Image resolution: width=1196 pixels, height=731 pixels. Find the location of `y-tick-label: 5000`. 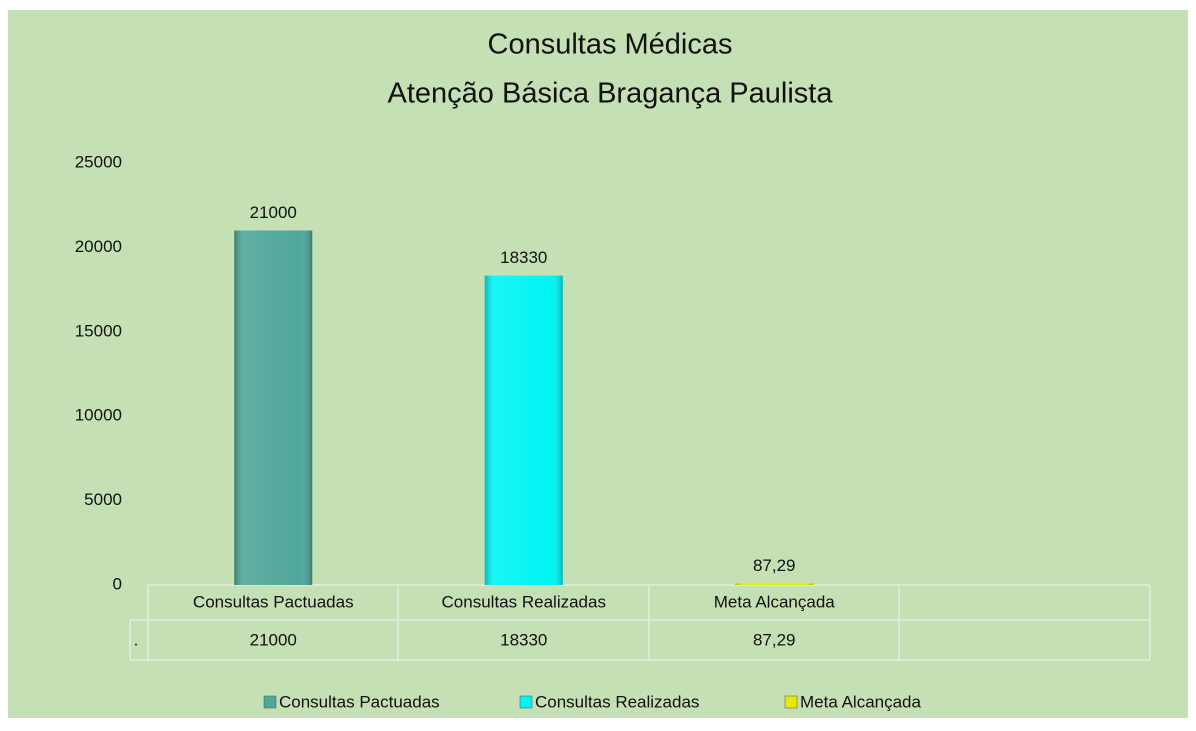

y-tick-label: 5000 is located at coordinates (103, 499).